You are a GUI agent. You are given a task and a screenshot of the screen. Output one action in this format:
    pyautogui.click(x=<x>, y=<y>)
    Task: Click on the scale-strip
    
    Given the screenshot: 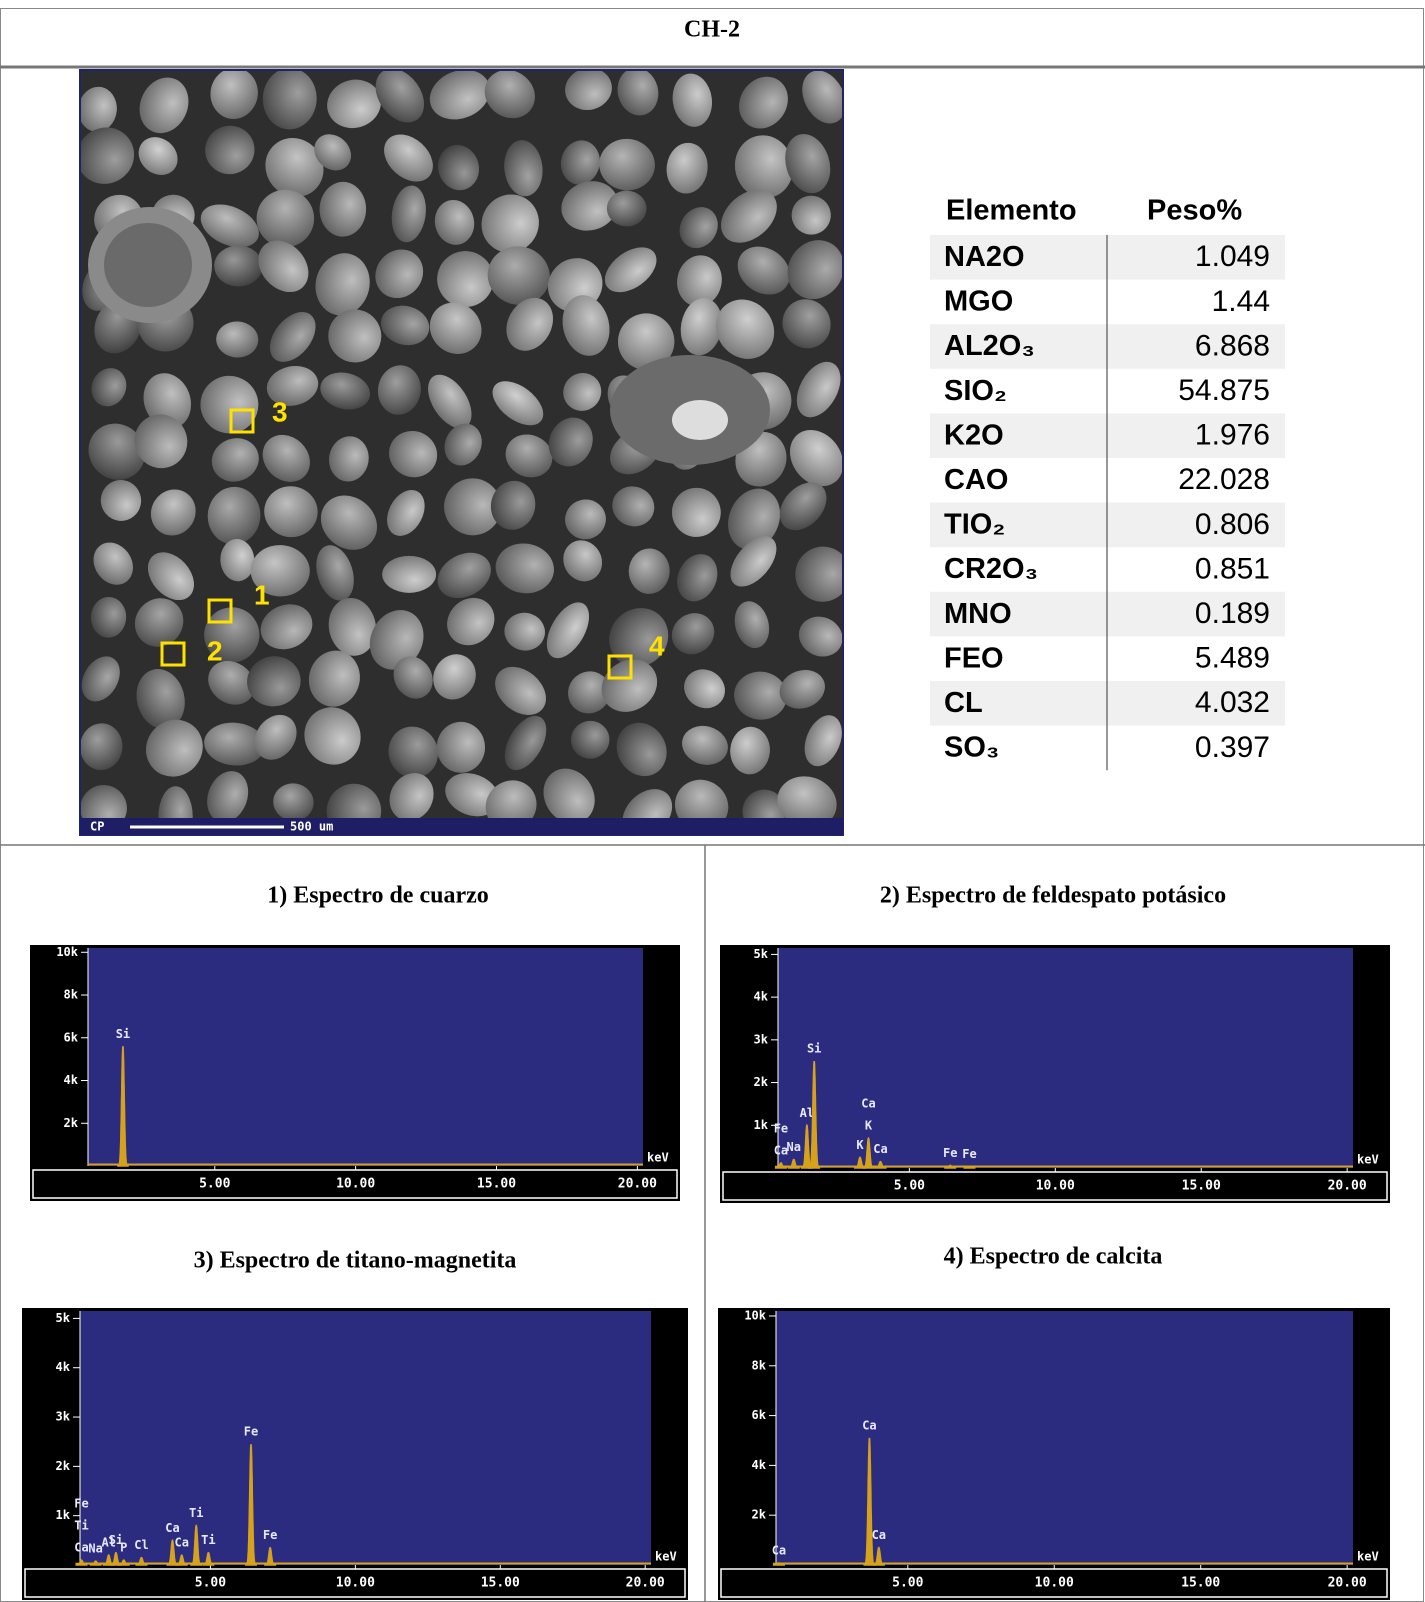 What is the action you would take?
    pyautogui.click(x=461, y=826)
    